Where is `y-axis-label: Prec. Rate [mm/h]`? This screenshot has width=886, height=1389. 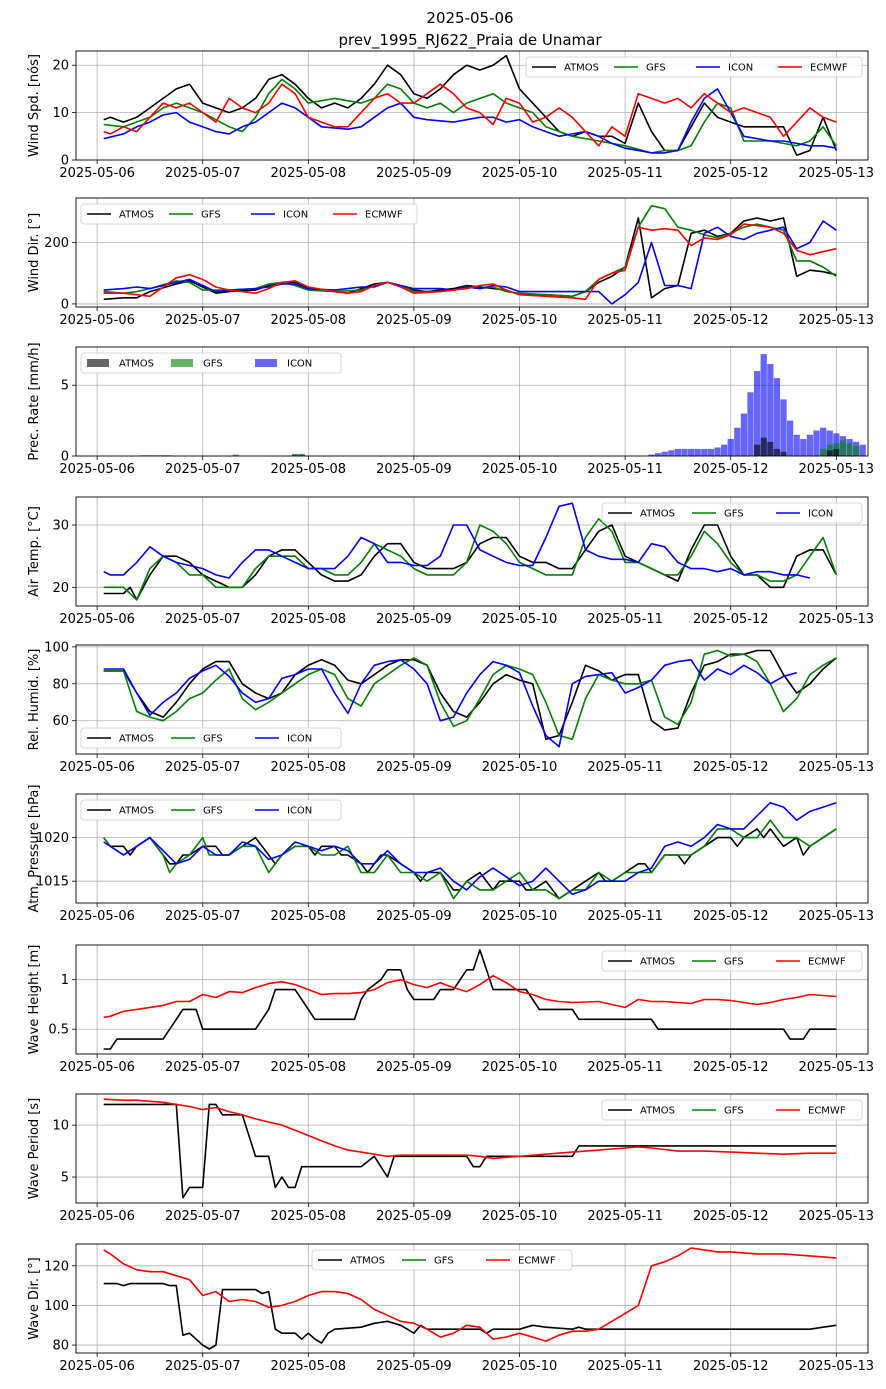
y-axis-label: Prec. Rate [mm/h] is located at coordinates (34, 401).